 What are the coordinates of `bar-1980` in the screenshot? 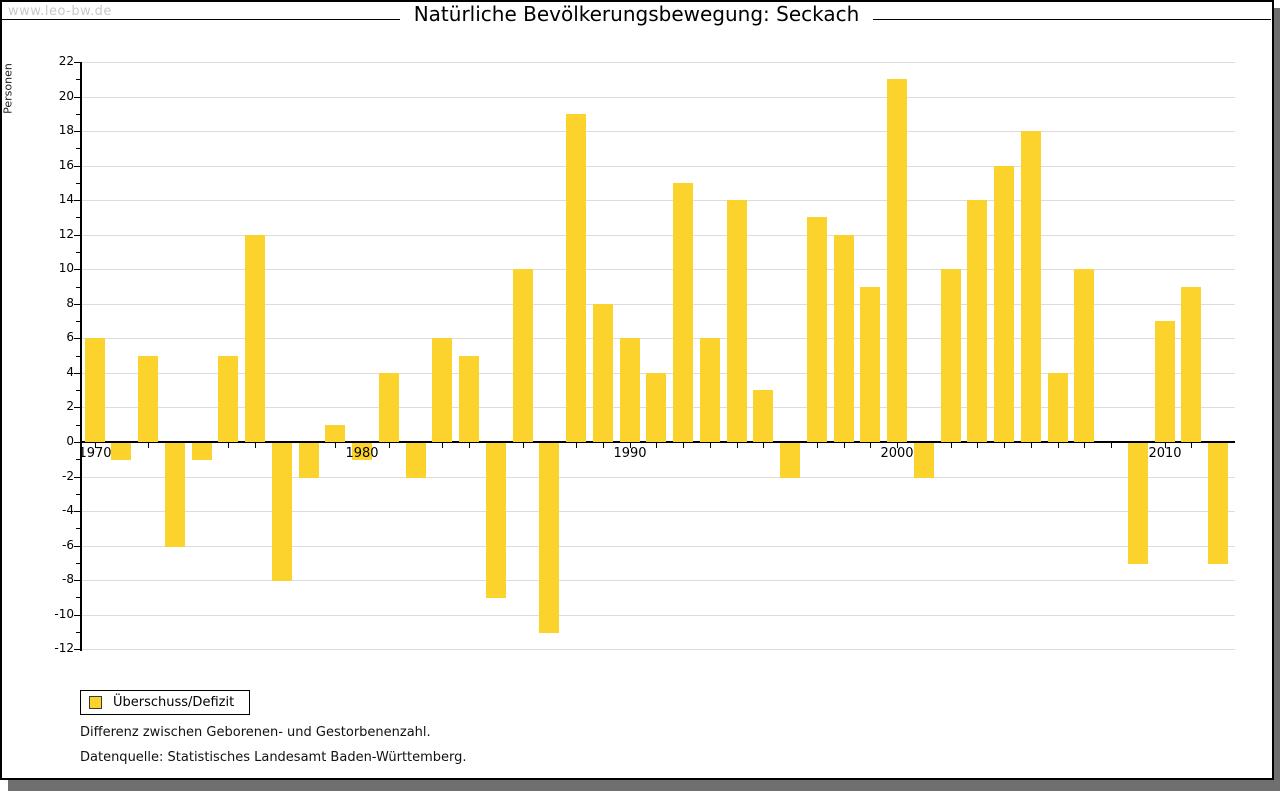 It's located at (362, 451).